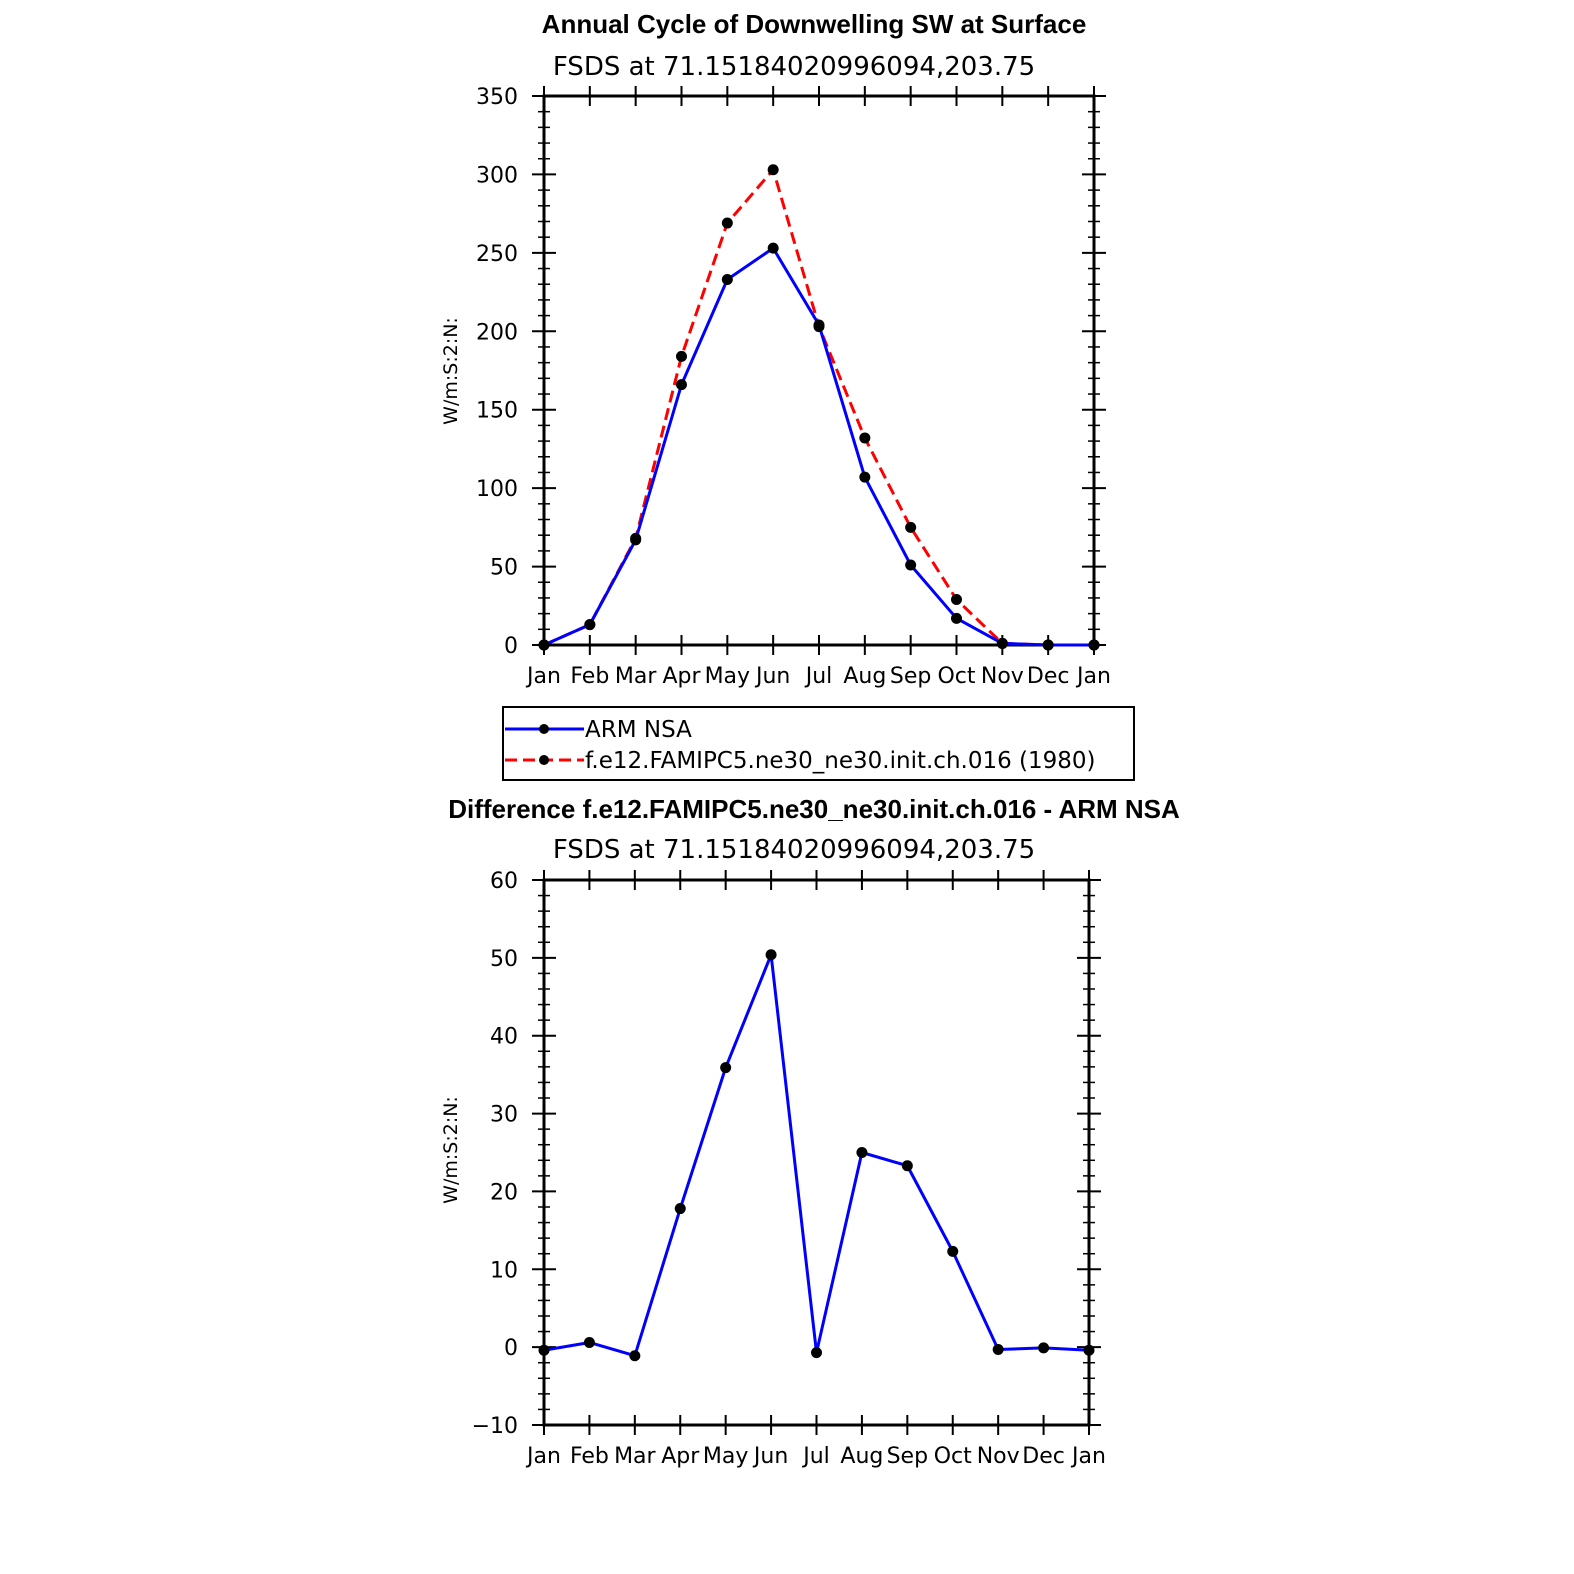 The image size is (1574, 1574). I want to click on chart1-xtick-label: Oct, so click(956, 676).